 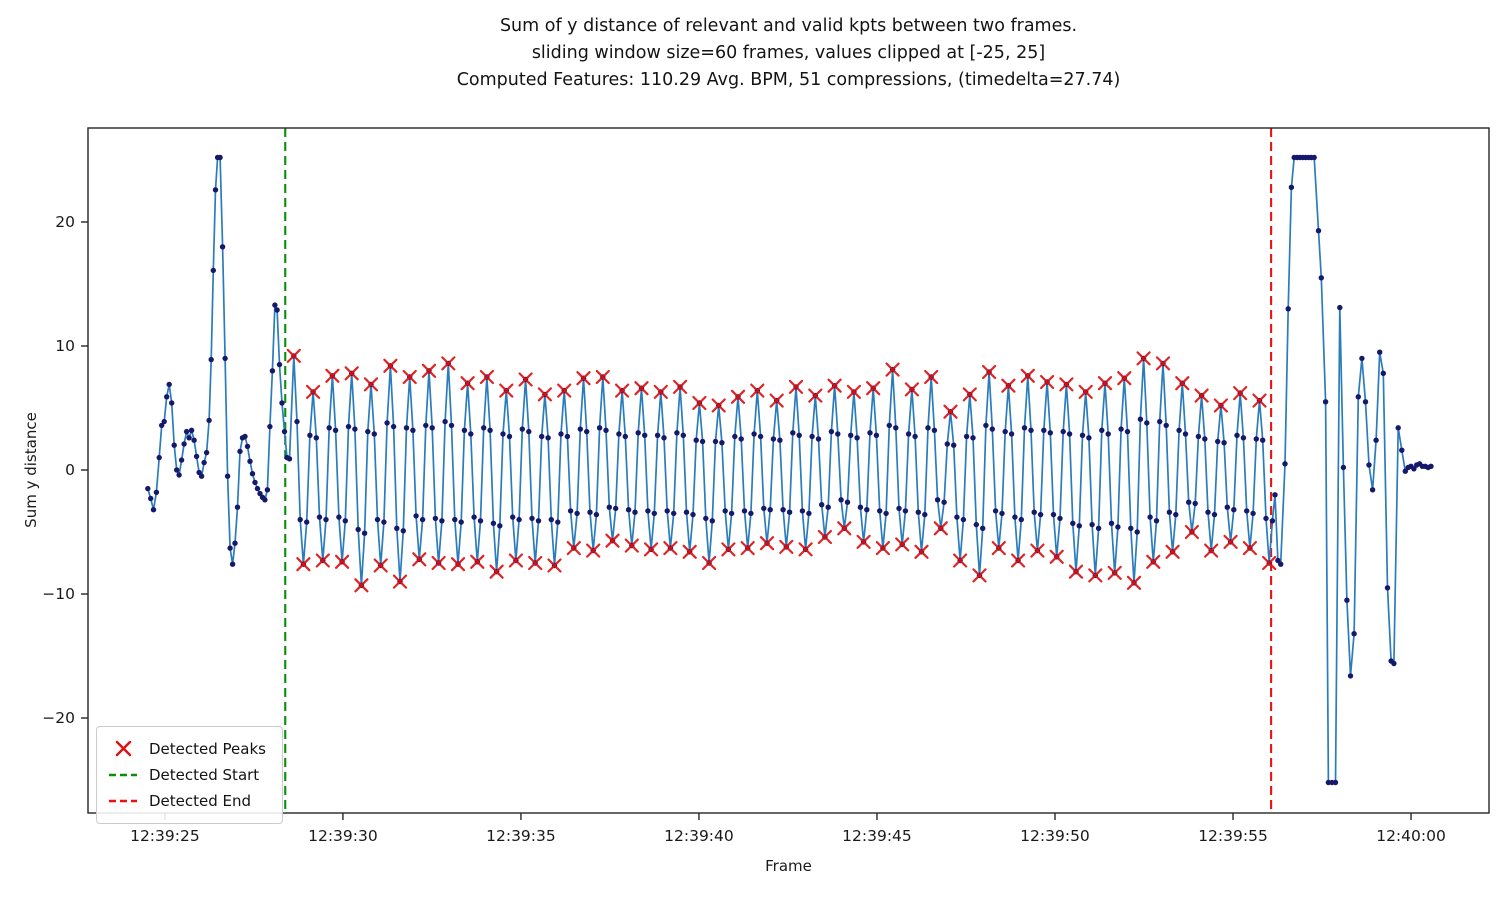 I want to click on y-axis-label: Sum y distance, so click(x=31, y=470).